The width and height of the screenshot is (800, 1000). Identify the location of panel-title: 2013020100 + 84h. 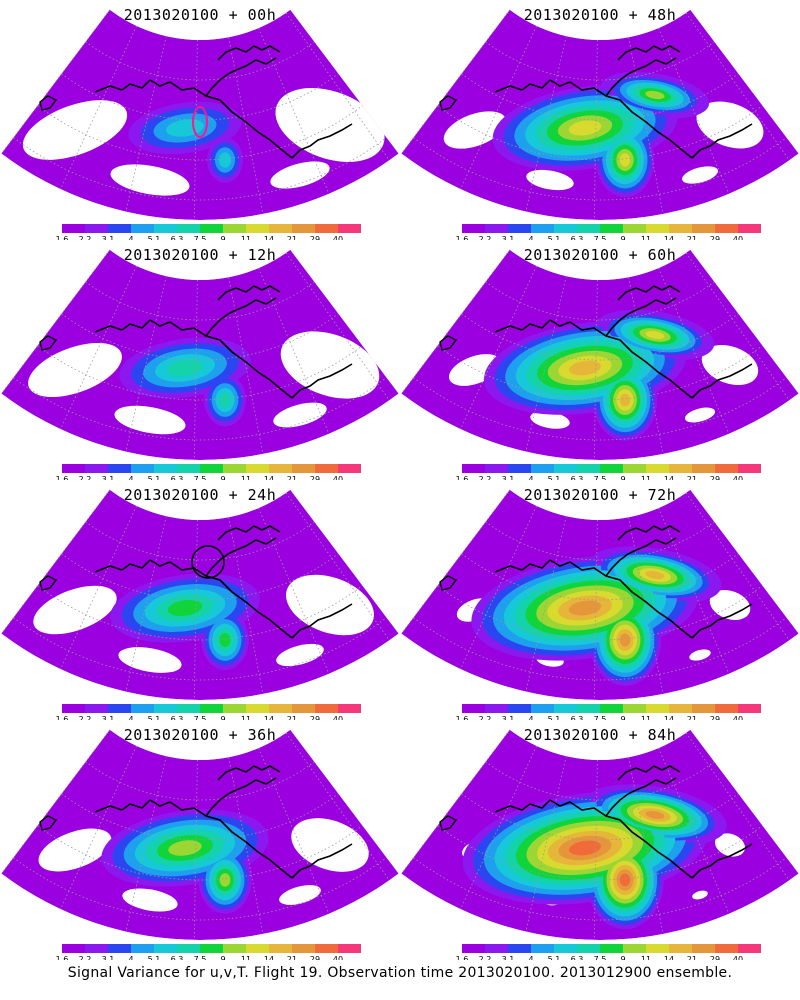
(600, 735).